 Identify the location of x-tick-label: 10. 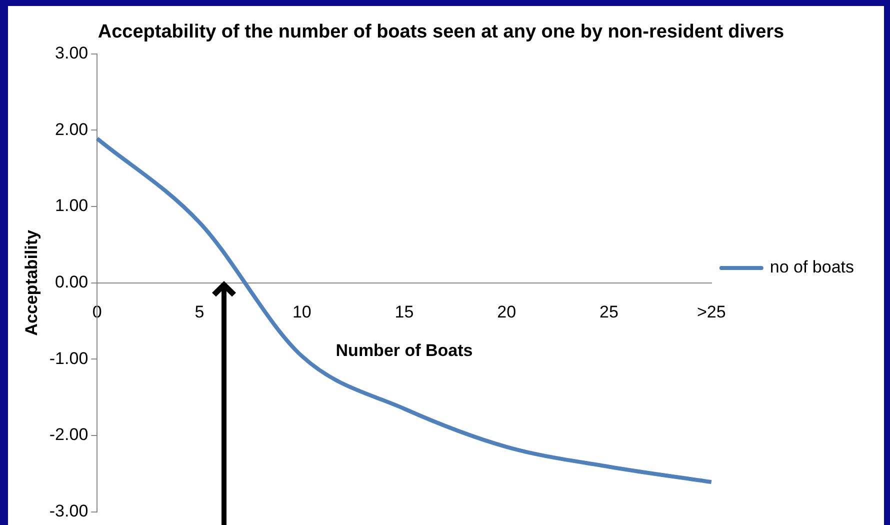
(302, 312).